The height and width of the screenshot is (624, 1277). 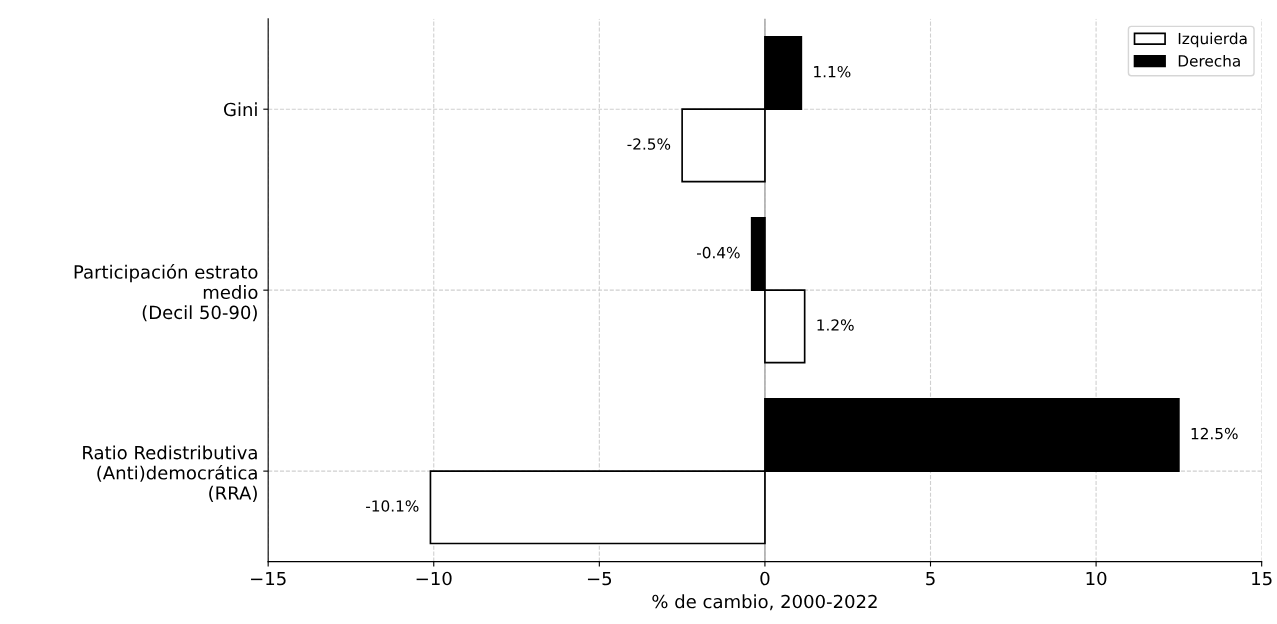 What do you see at coordinates (930, 578) in the screenshot?
I see `x-tick-label: 5` at bounding box center [930, 578].